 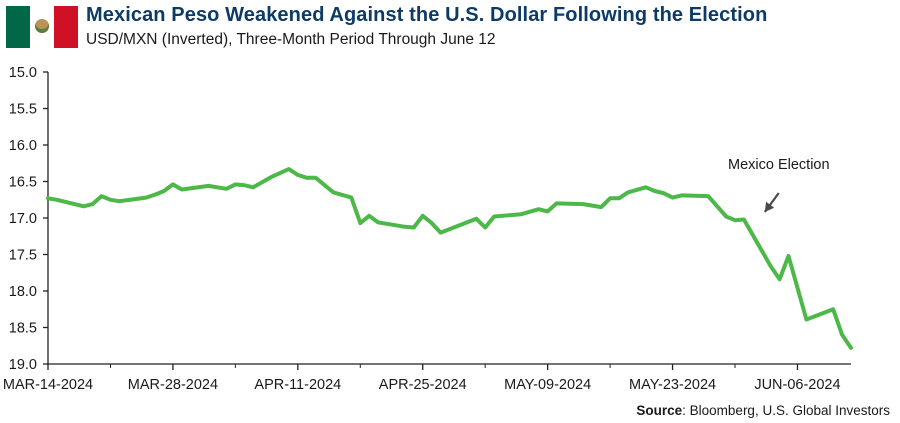 What do you see at coordinates (23, 183) in the screenshot?
I see `y-tick-label: 16.5` at bounding box center [23, 183].